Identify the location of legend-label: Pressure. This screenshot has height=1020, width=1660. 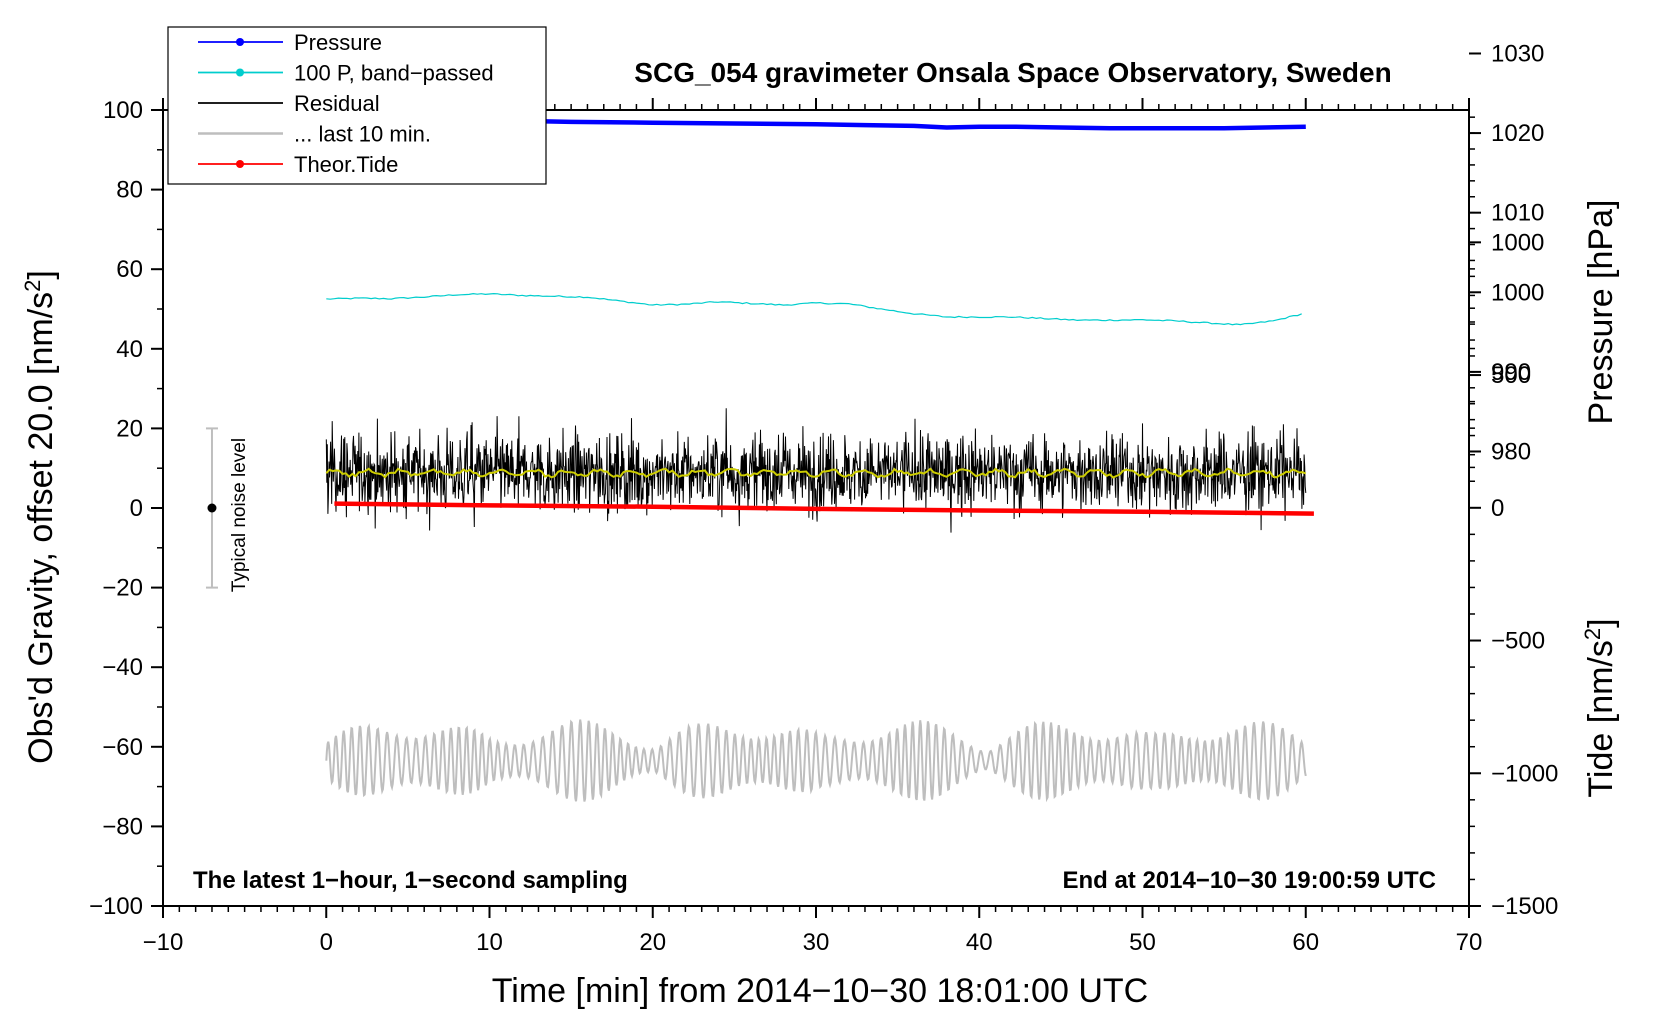
(338, 42).